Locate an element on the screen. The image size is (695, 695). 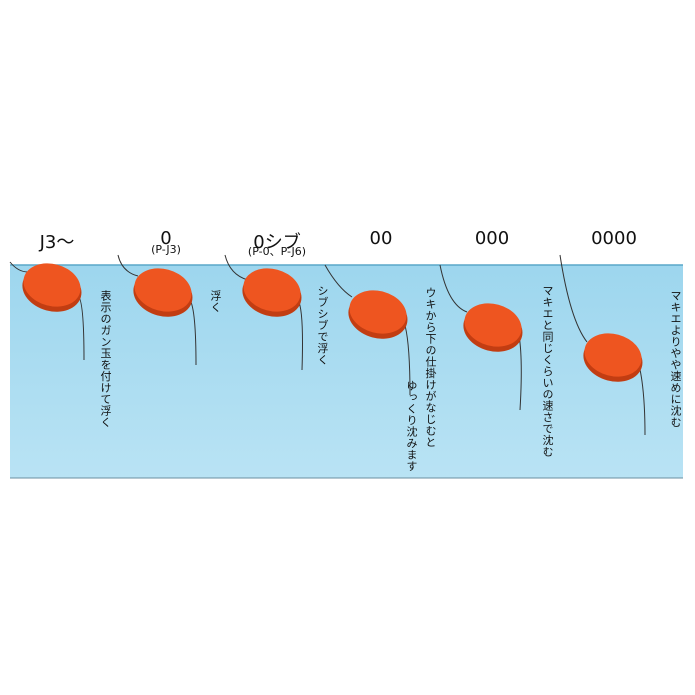
column-label: J3～ is located at coordinates (57, 242).